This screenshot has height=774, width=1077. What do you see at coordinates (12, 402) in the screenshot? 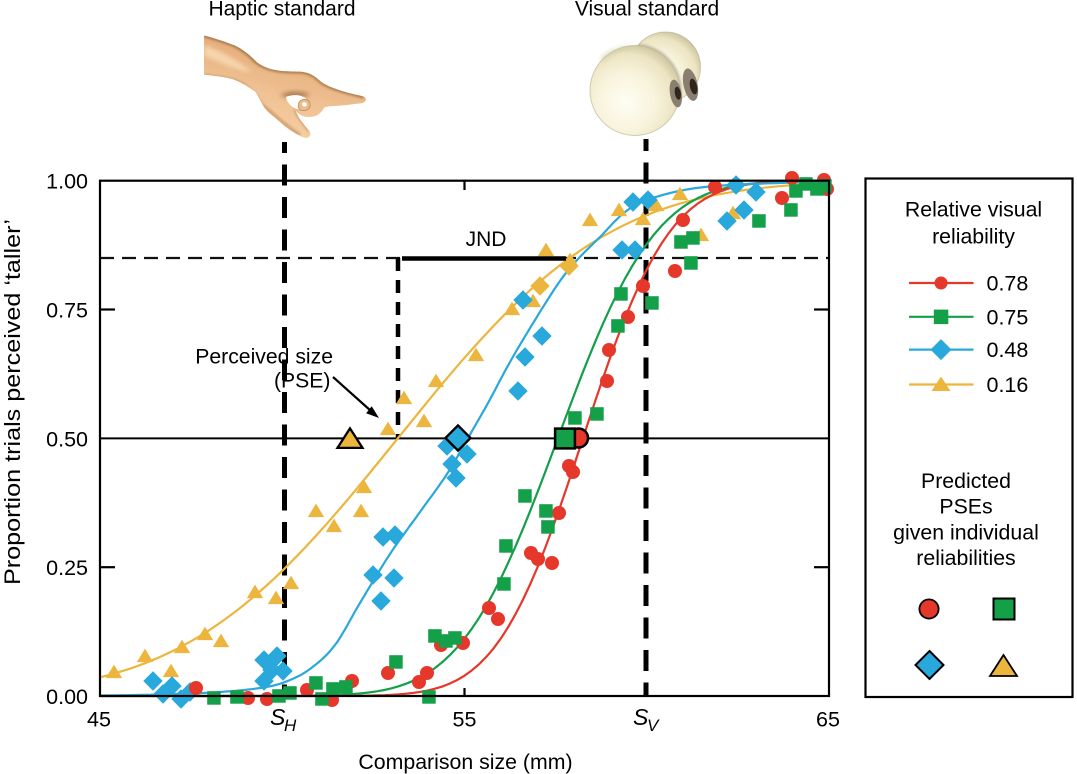
I see `svg-text:Proportion trials perceived ‘t: Proportion trials perceived ‘taller’` at bounding box center [12, 402].